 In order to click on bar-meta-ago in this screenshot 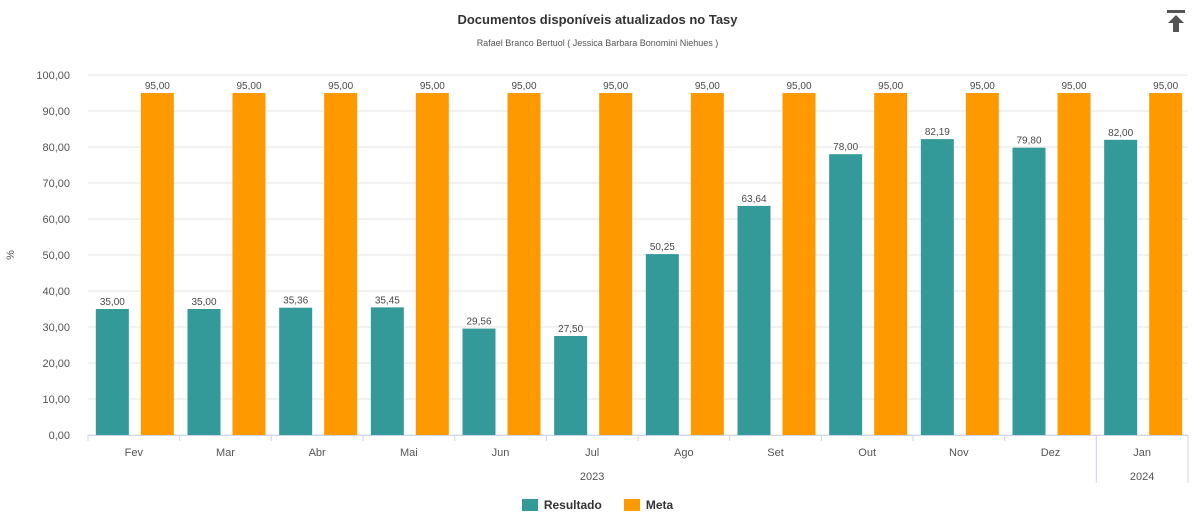, I will do `click(707, 264)`.